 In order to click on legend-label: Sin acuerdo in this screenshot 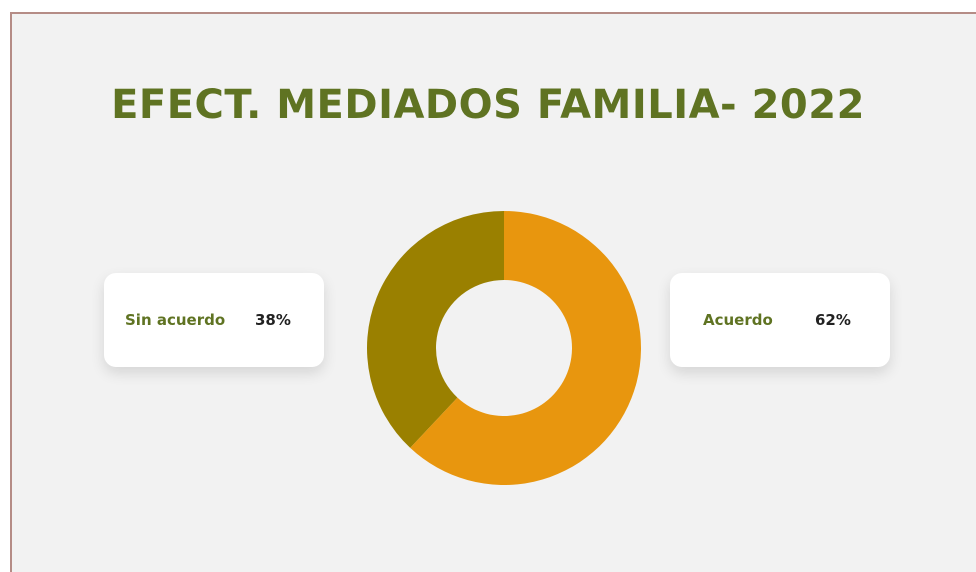, I will do `click(175, 320)`.